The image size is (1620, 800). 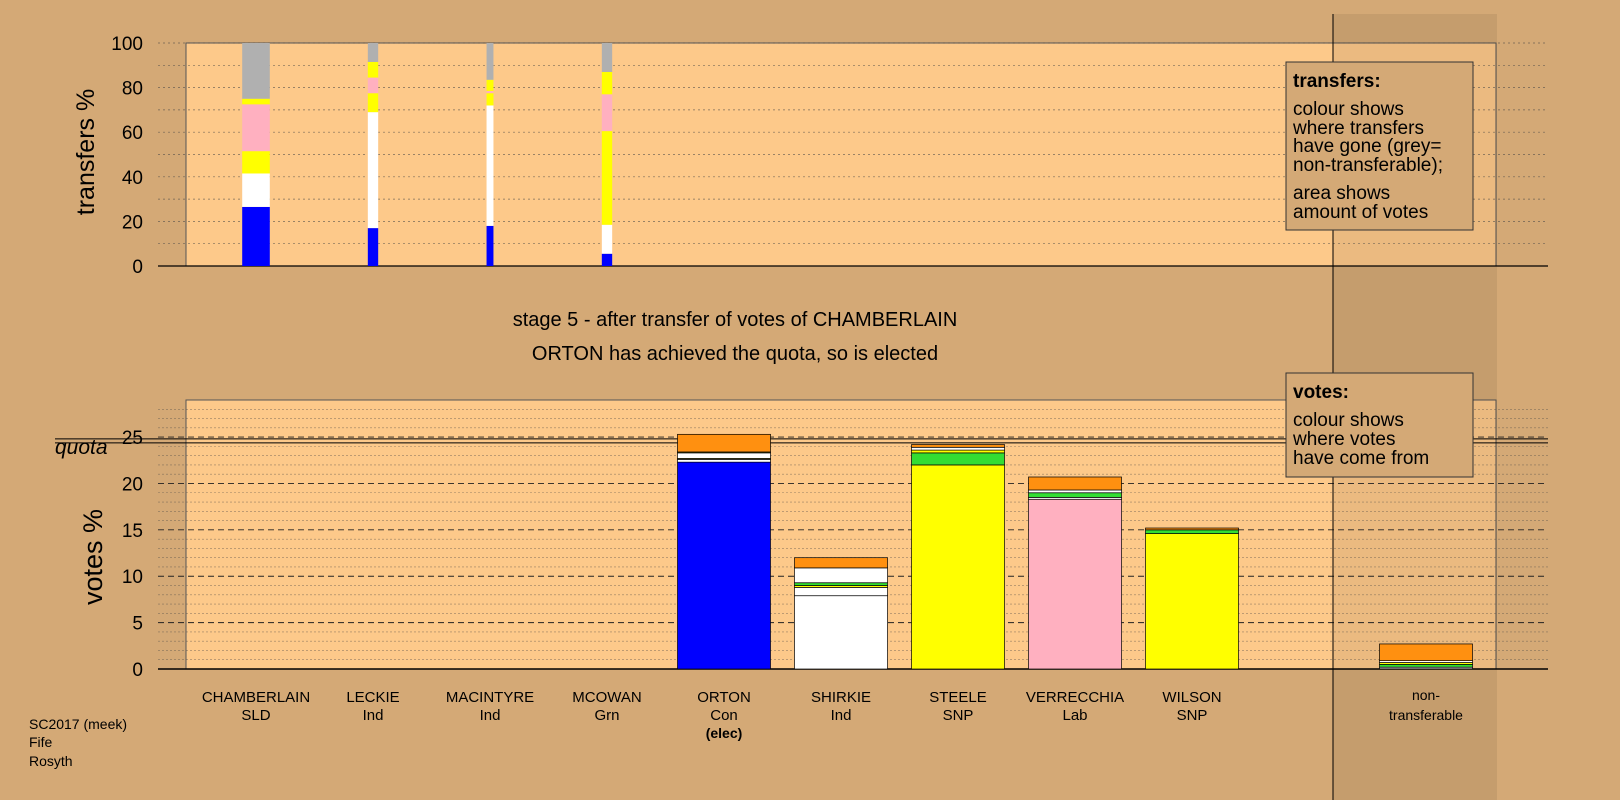 I want to click on transfers-y-ticks: 0 20 40 60 80 100, so click(x=127, y=156).